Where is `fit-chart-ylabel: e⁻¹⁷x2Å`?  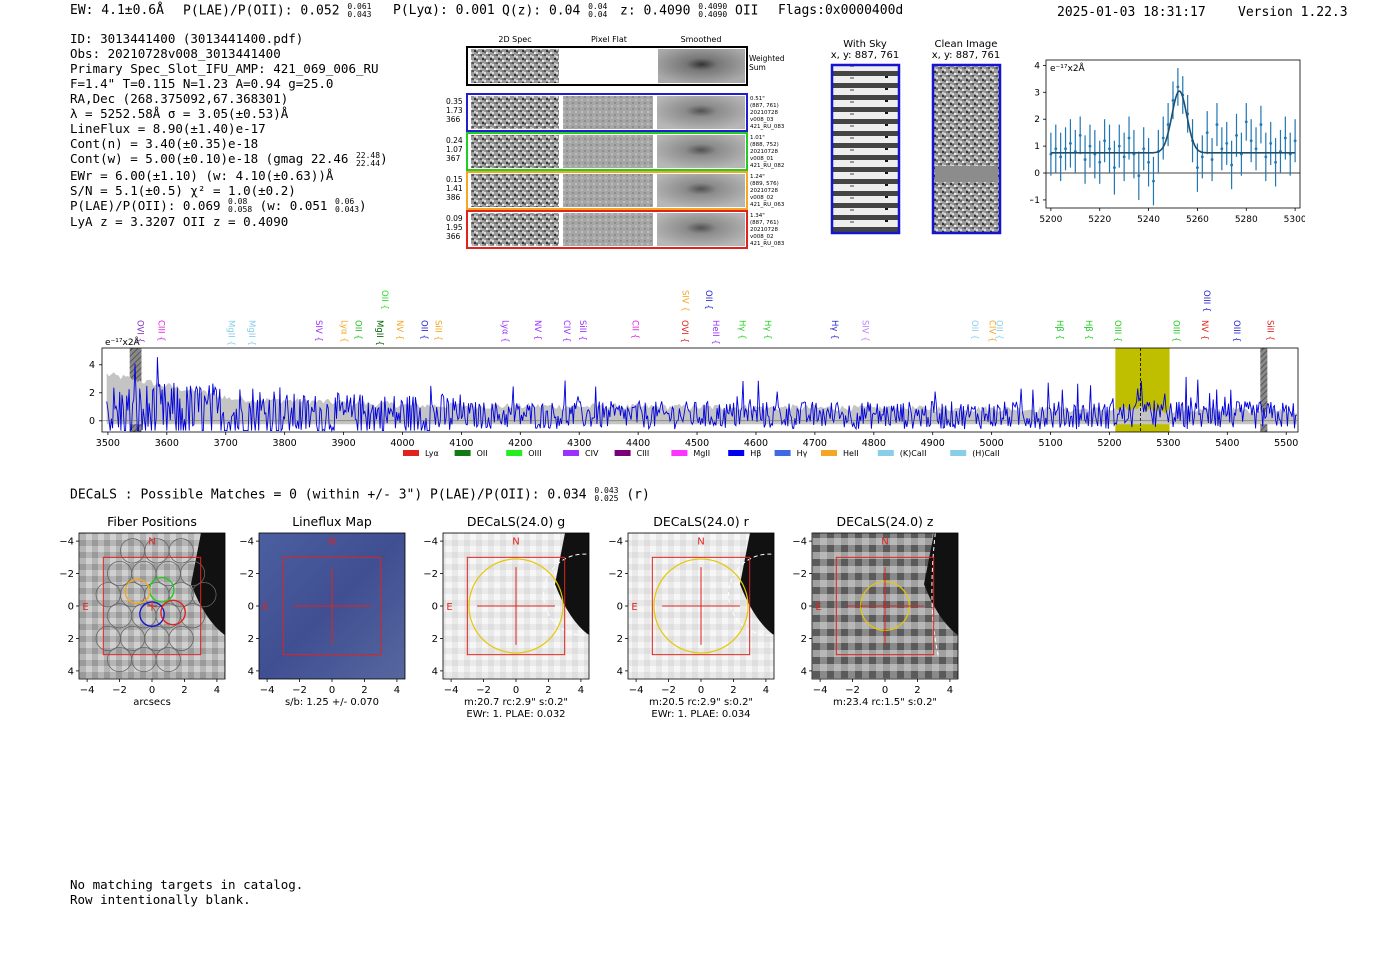 fit-chart-ylabel: e⁻¹⁷x2Å is located at coordinates (1068, 68).